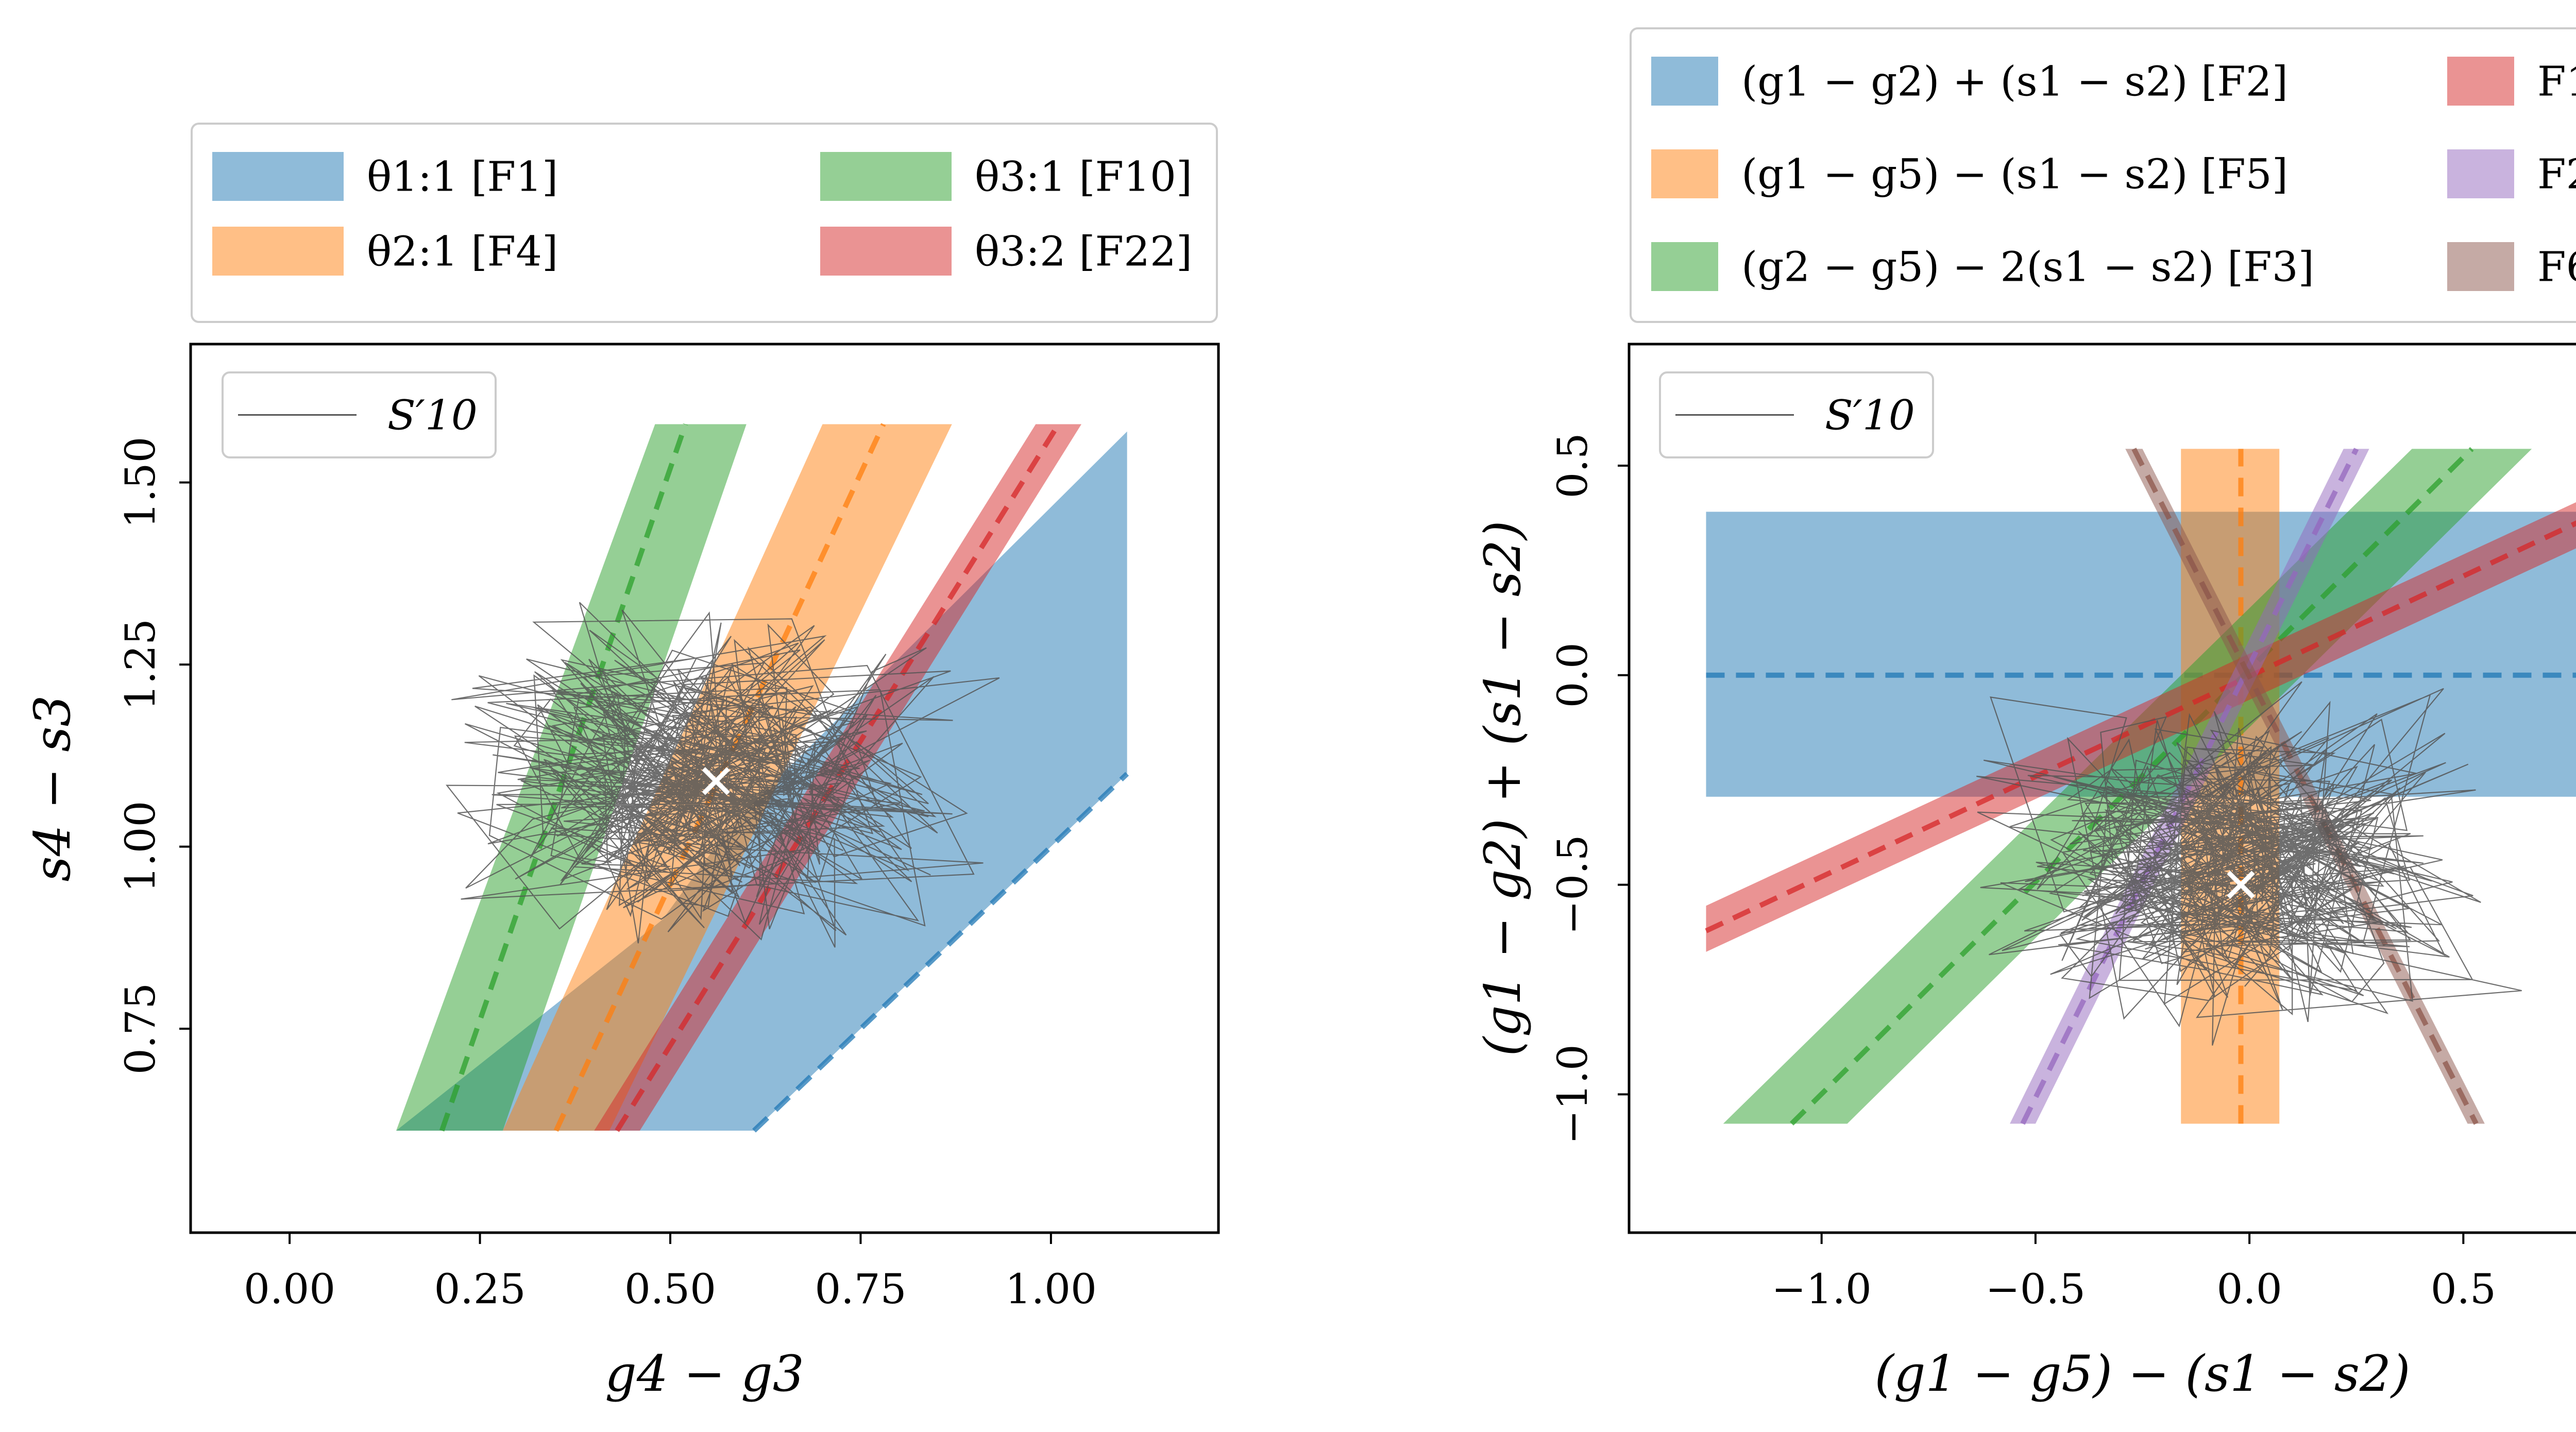 The image size is (2576, 1432). Describe the element at coordinates (1083, 252) in the screenshot. I see `legend-label-4: θ3:2 [F22]` at that location.